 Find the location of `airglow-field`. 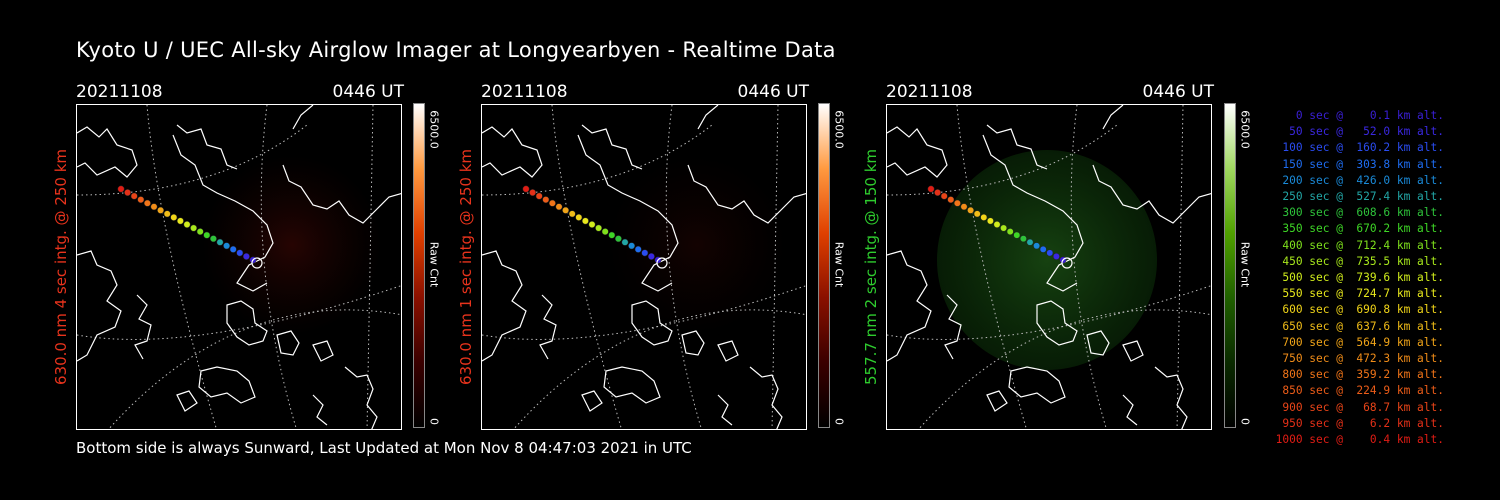

airglow-field is located at coordinates (292, 245).